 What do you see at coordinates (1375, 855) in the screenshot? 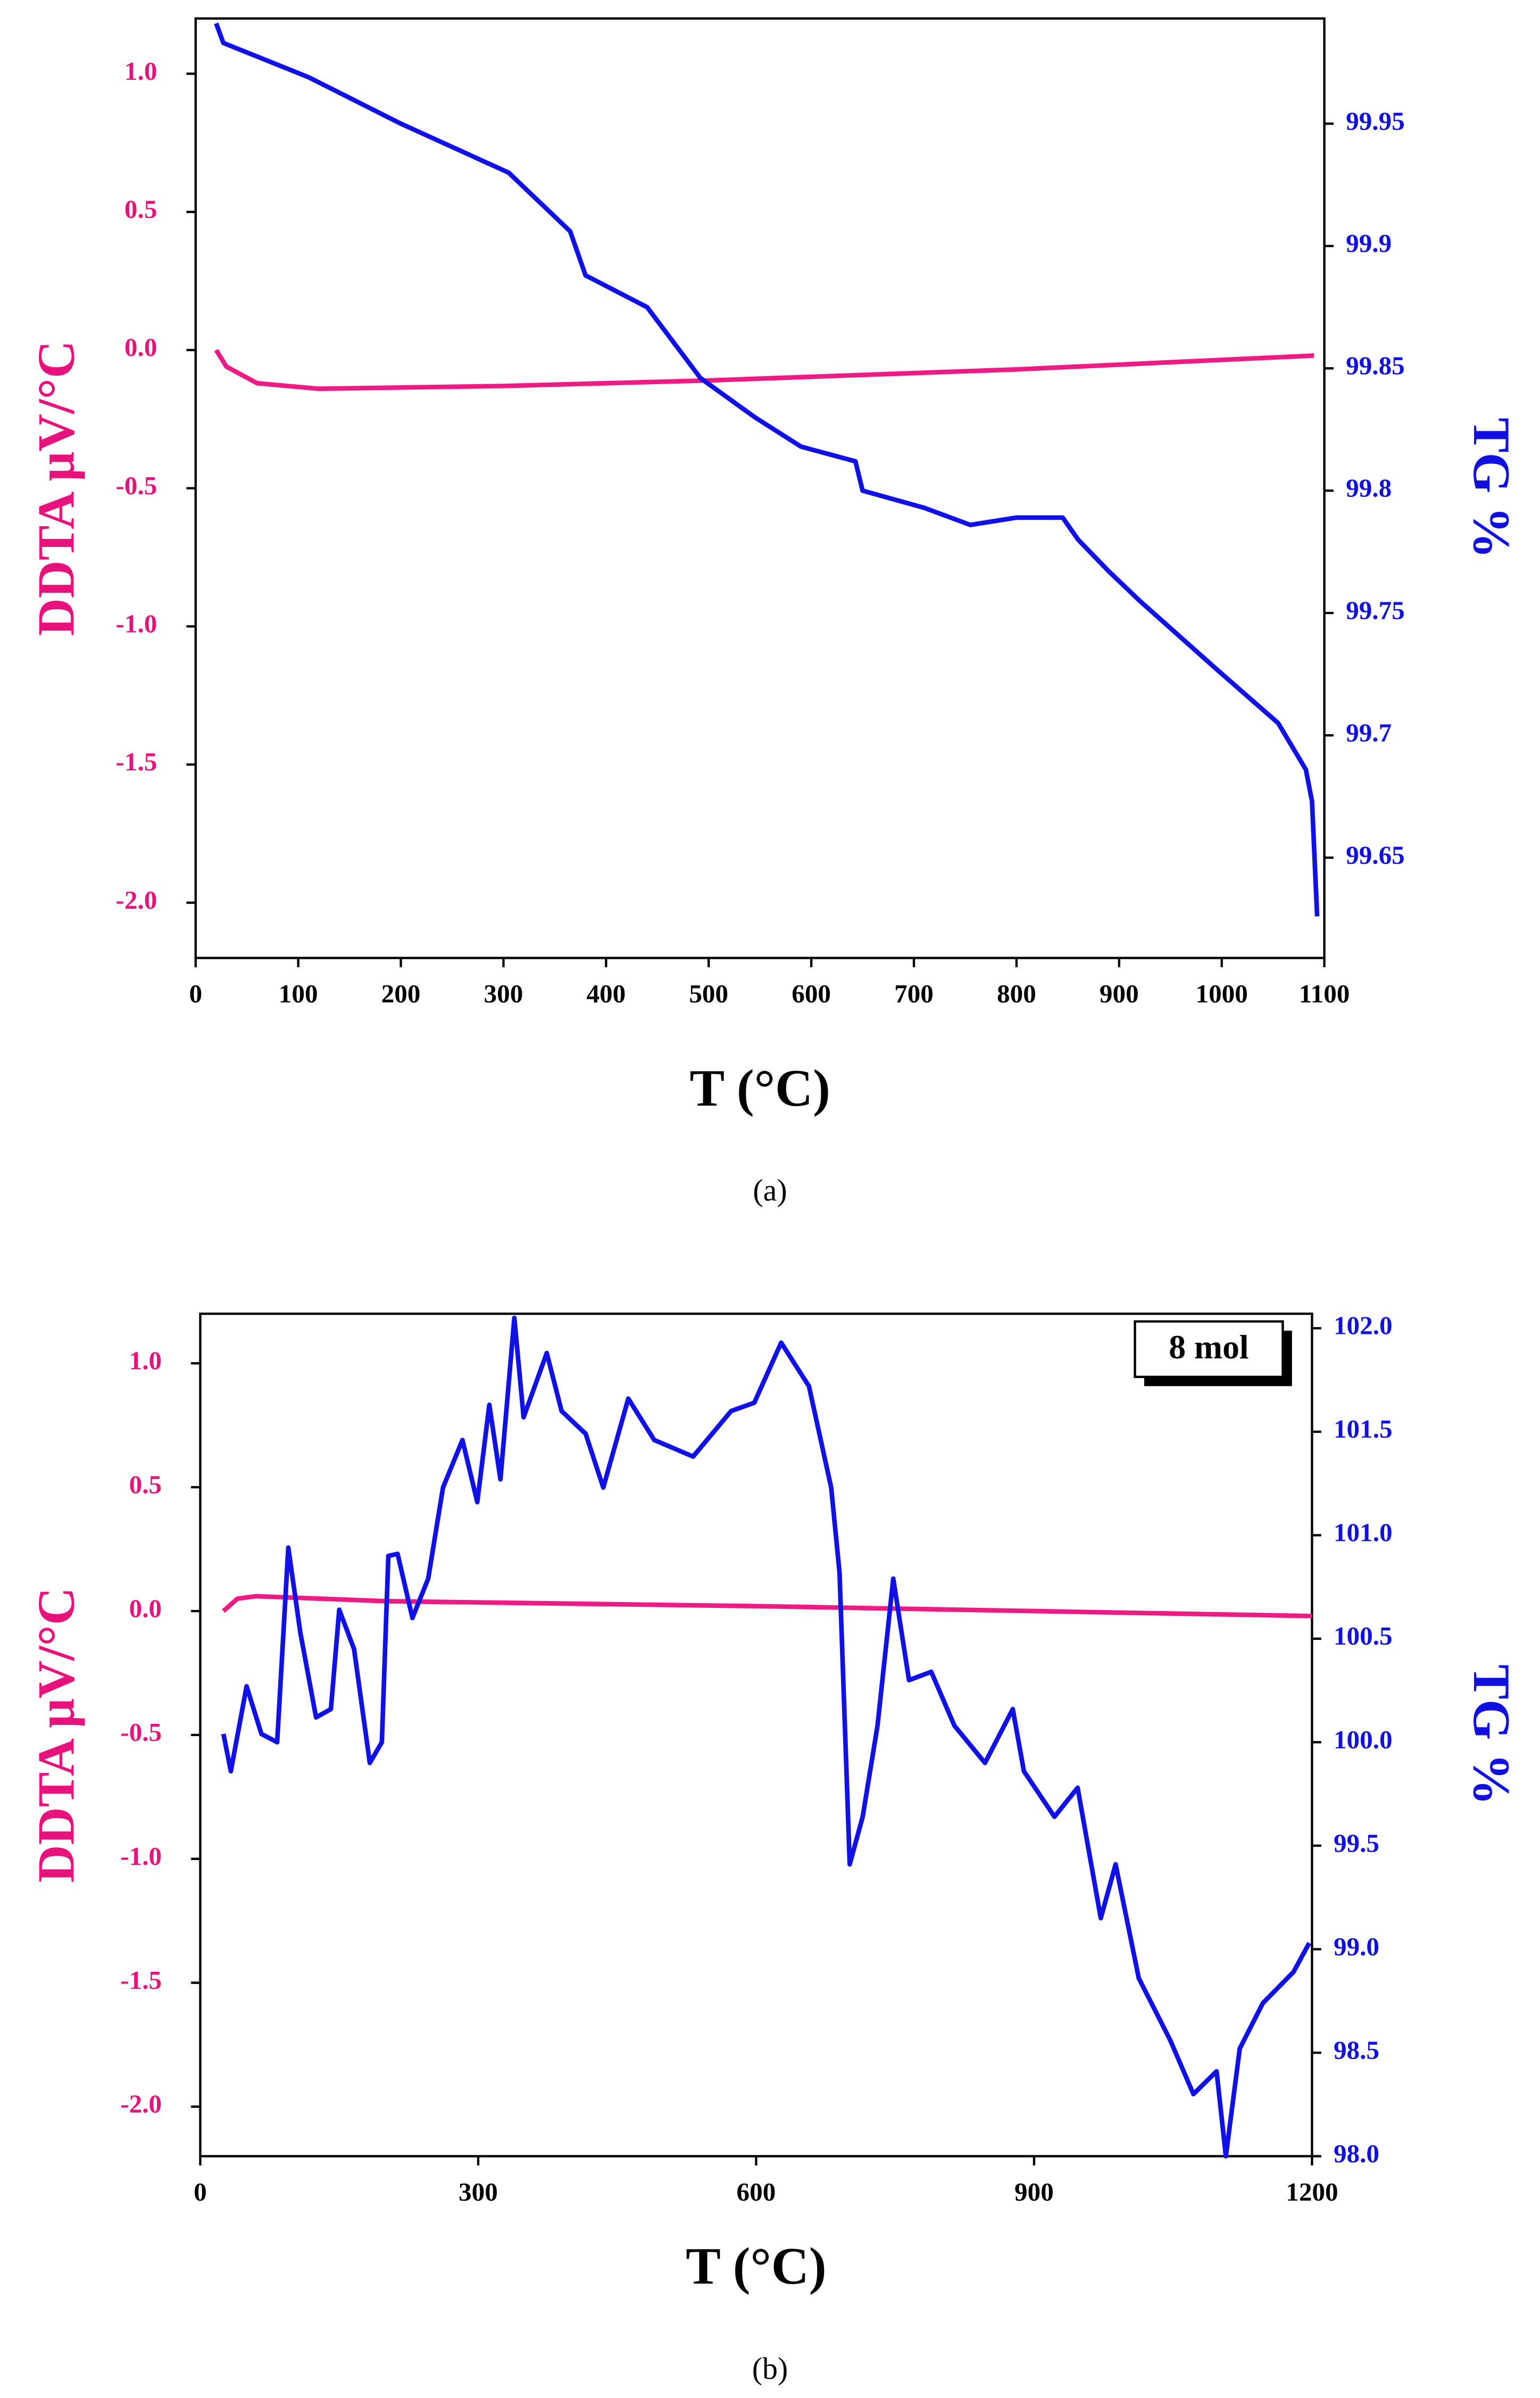
I see `y2-tick-label: 99.65` at bounding box center [1375, 855].